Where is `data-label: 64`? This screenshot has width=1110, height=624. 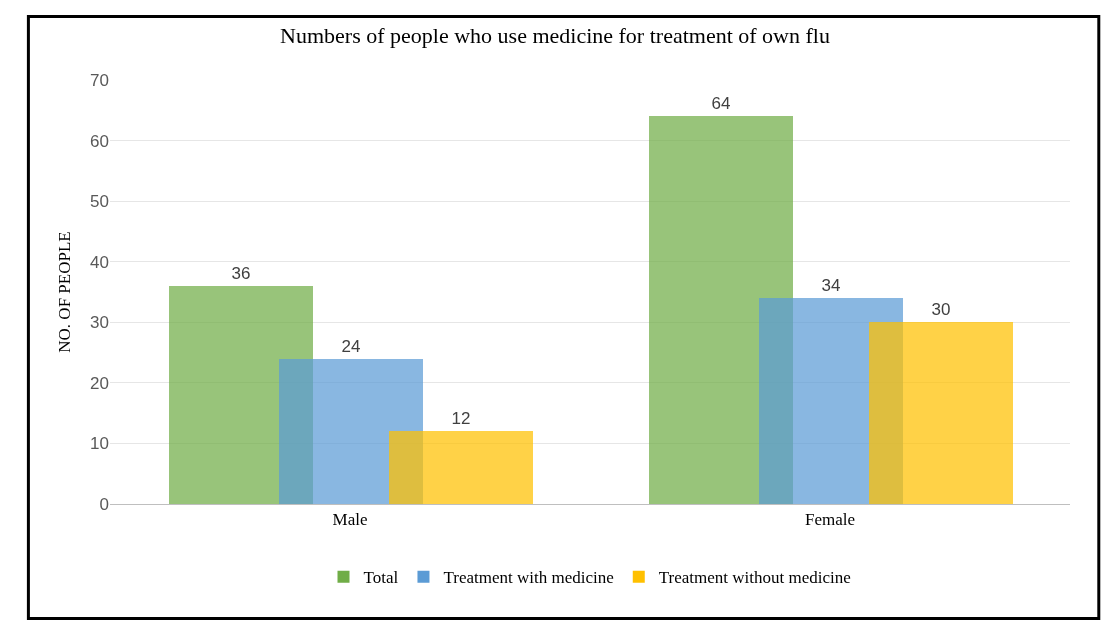 data-label: 64 is located at coordinates (721, 103).